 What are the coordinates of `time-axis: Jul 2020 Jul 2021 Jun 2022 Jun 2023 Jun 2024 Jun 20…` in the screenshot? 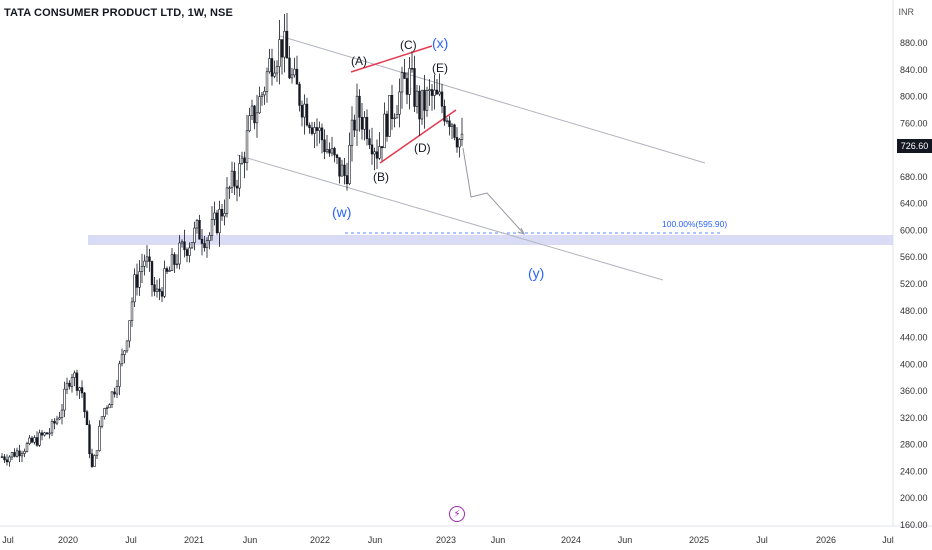 It's located at (448, 540).